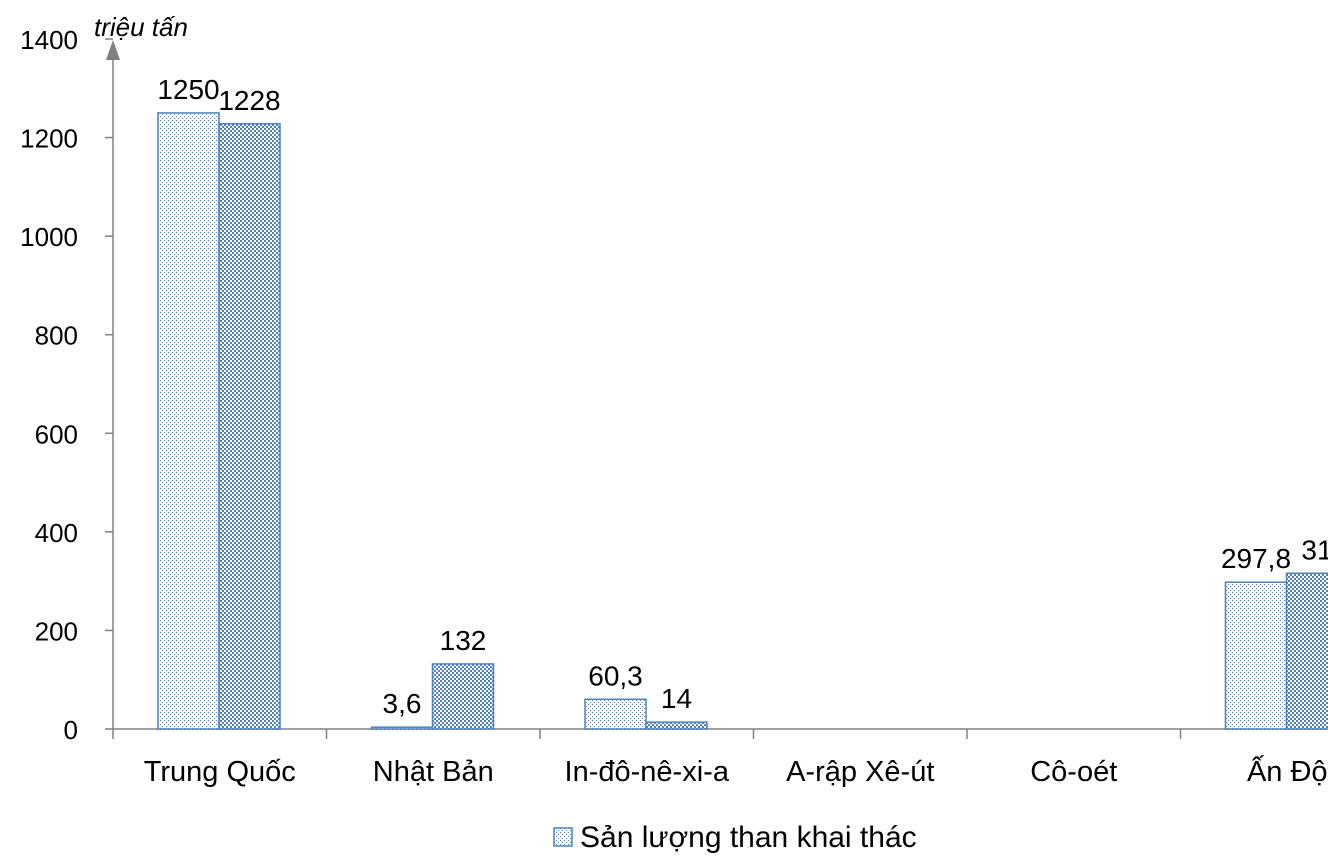  Describe the element at coordinates (563, 837) in the screenshot. I see `legend-swatch` at that location.